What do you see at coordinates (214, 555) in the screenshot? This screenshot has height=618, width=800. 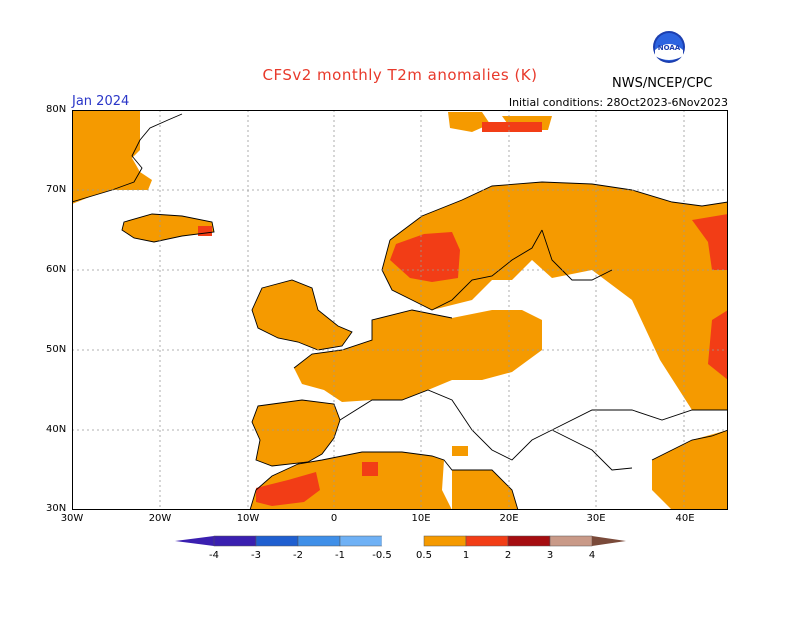 I see `colorbar-label: -4` at bounding box center [214, 555].